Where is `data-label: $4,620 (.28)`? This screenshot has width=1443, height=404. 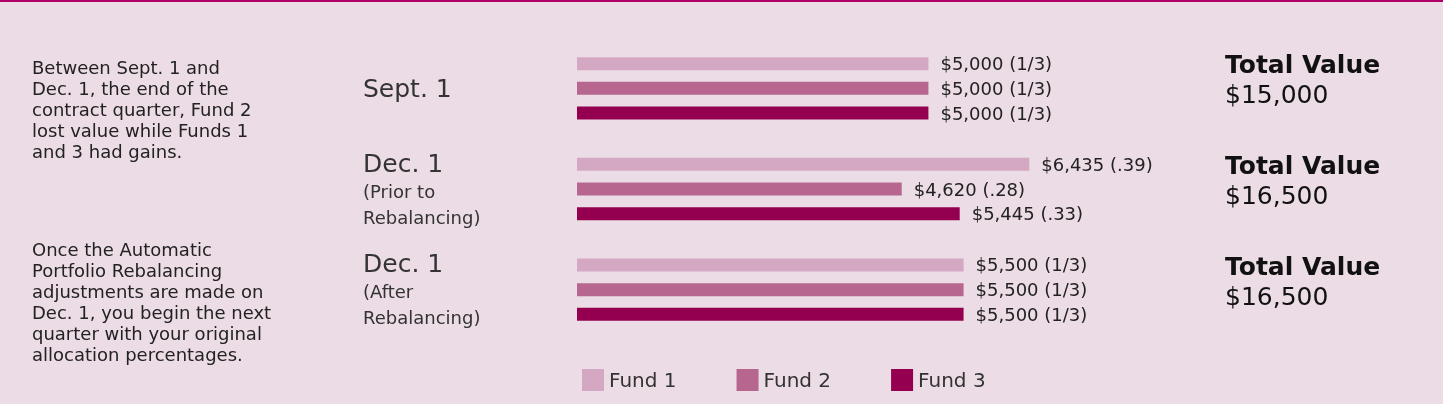 data-label: $4,620 (.28) is located at coordinates (969, 189).